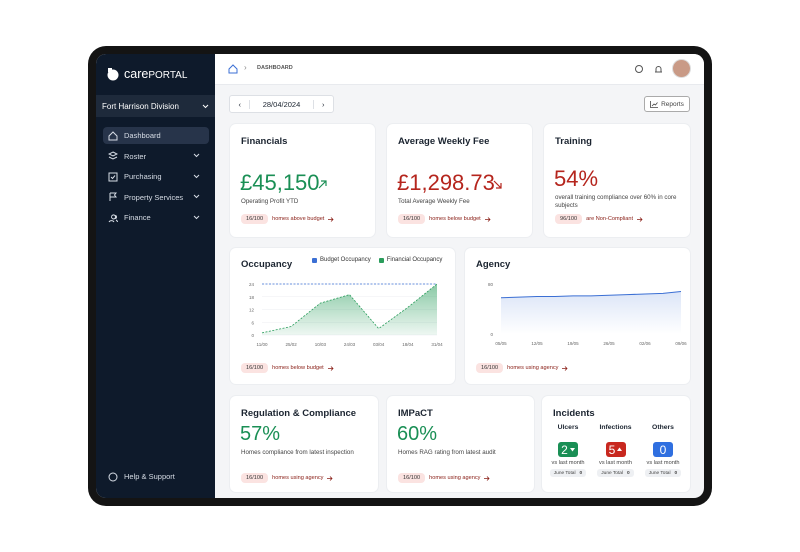 This screenshot has width=800, height=552. Describe the element at coordinates (417, 434) in the screenshot. I see `kpi-value: 60%` at that location.